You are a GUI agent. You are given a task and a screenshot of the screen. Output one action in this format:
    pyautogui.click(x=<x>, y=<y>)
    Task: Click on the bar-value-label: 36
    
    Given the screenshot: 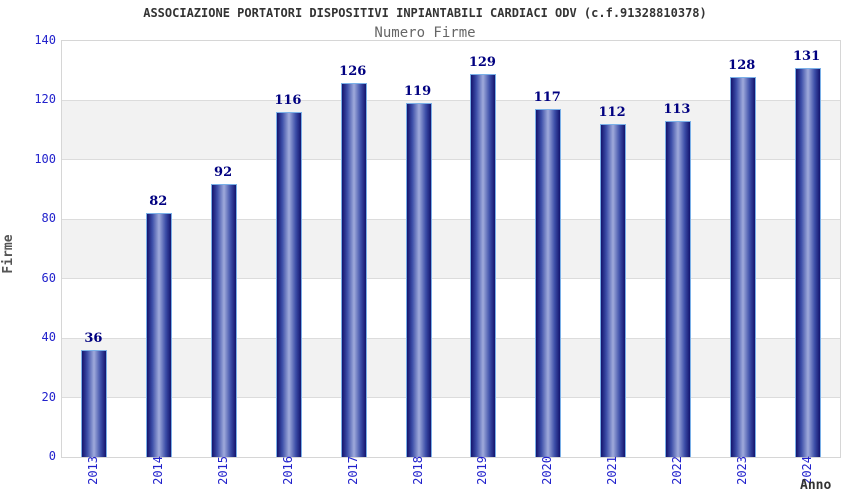 What is the action you would take?
    pyautogui.click(x=93, y=339)
    